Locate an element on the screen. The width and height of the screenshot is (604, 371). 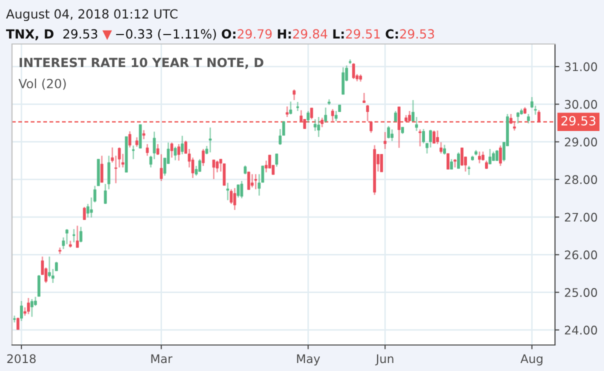
y-tick-label: 30.00 is located at coordinates (581, 104).